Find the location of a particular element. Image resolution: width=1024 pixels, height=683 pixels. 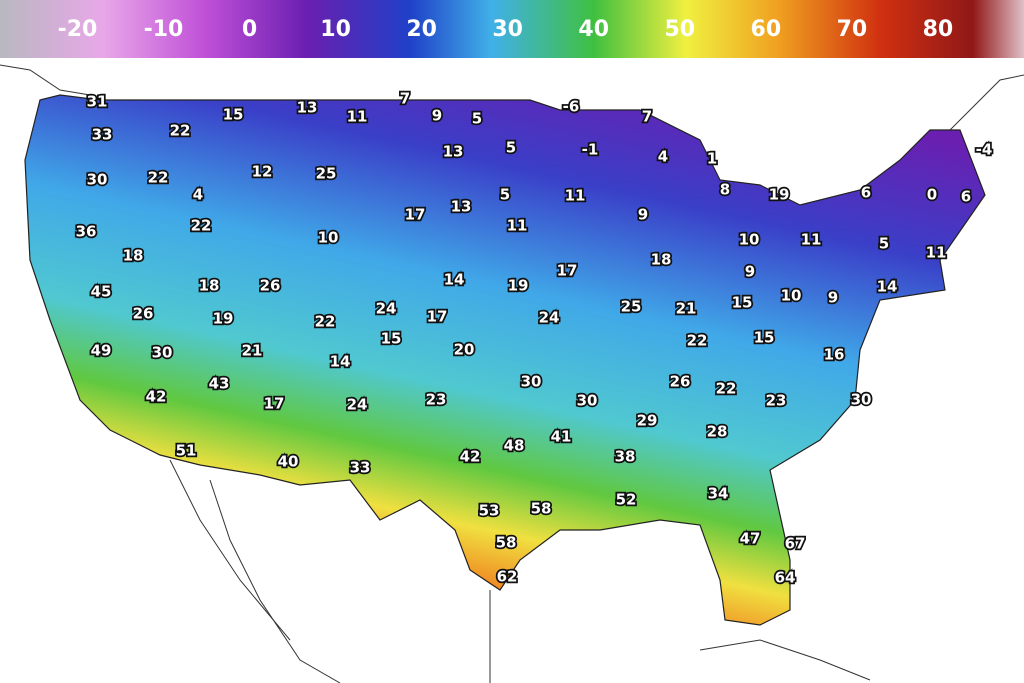

color-bar is located at coordinates (512, 29).